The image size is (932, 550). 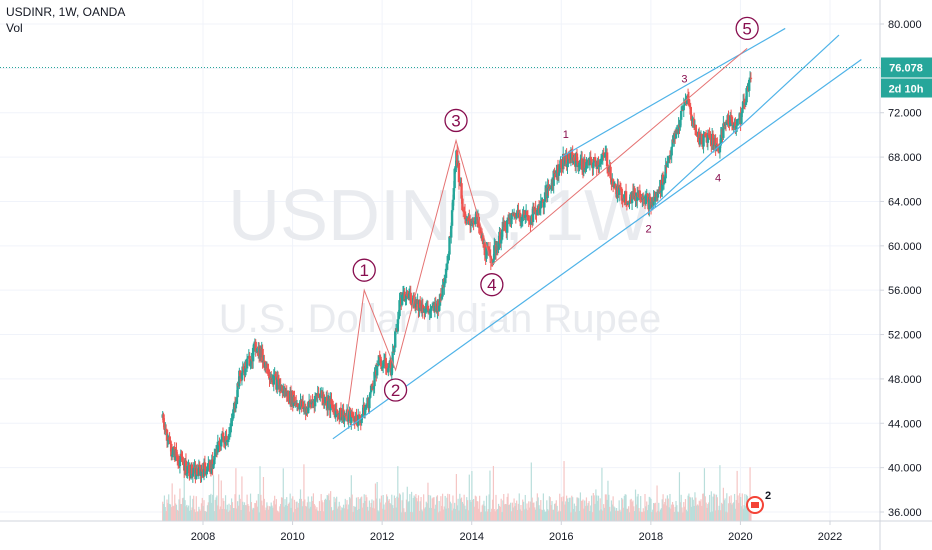 What do you see at coordinates (905, 469) in the screenshot?
I see `y-tick-label: 40.000` at bounding box center [905, 469].